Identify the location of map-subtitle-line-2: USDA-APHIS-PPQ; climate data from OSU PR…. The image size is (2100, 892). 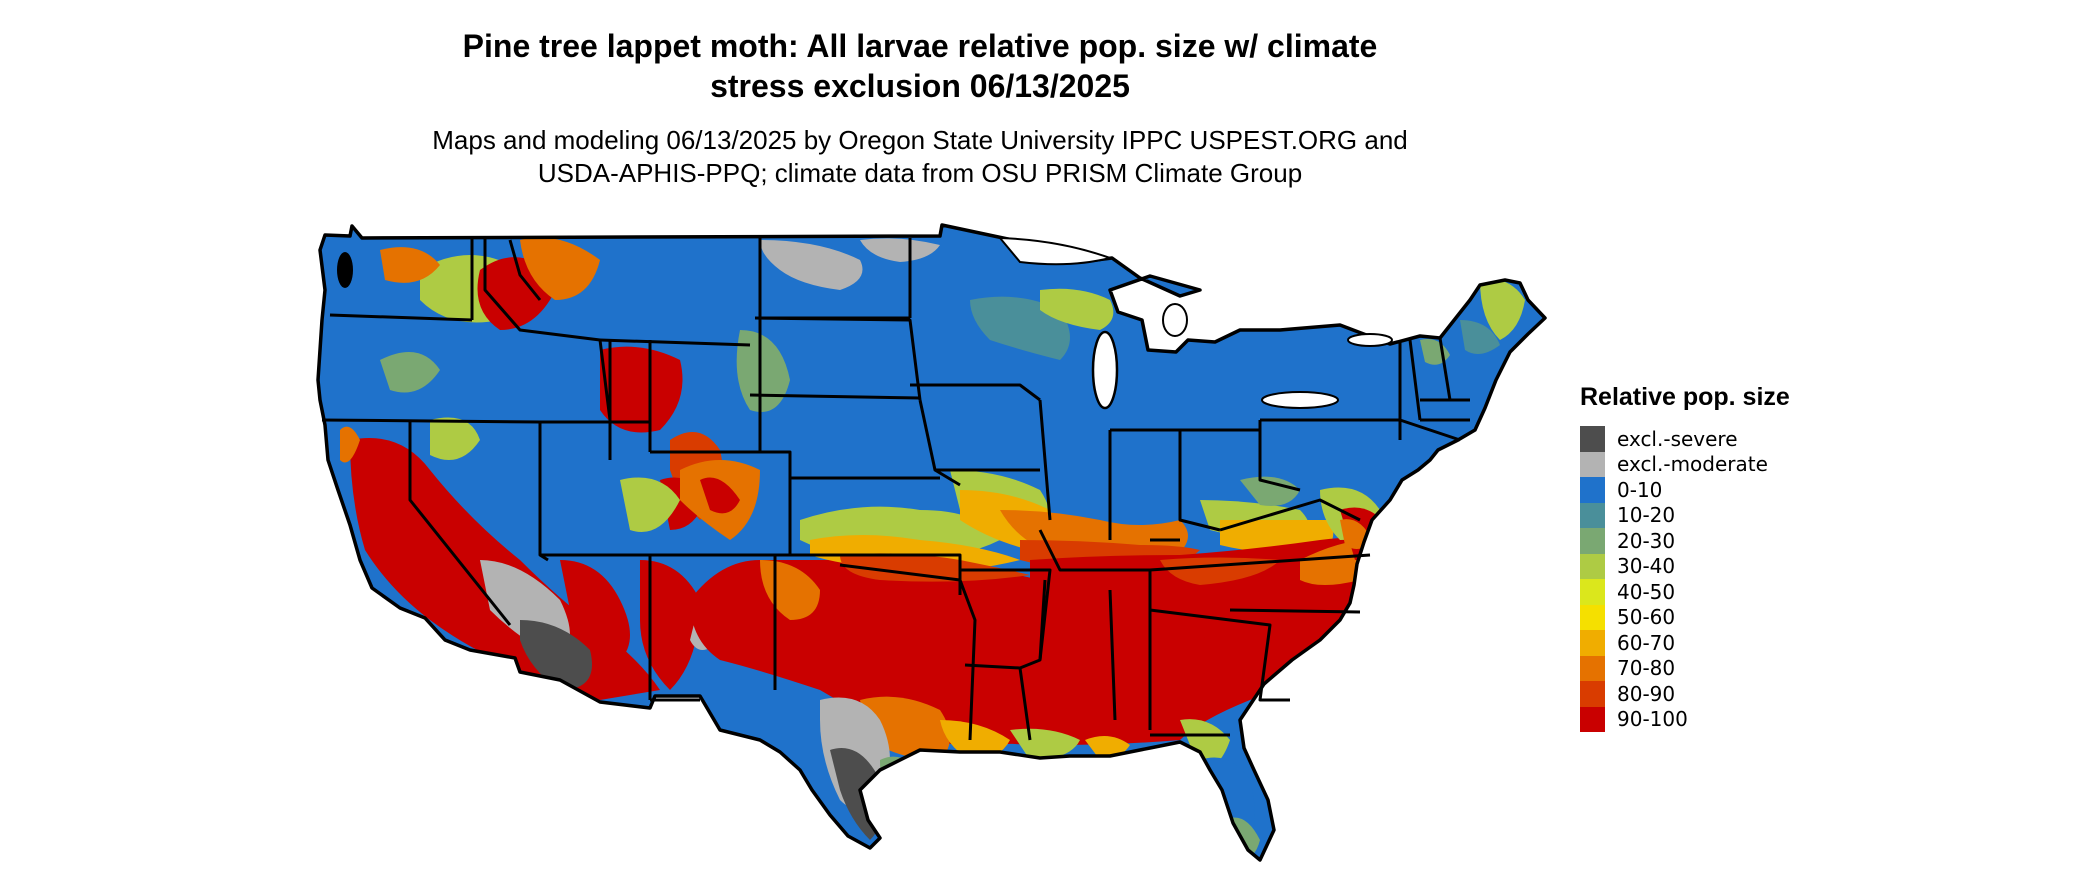
(920, 173).